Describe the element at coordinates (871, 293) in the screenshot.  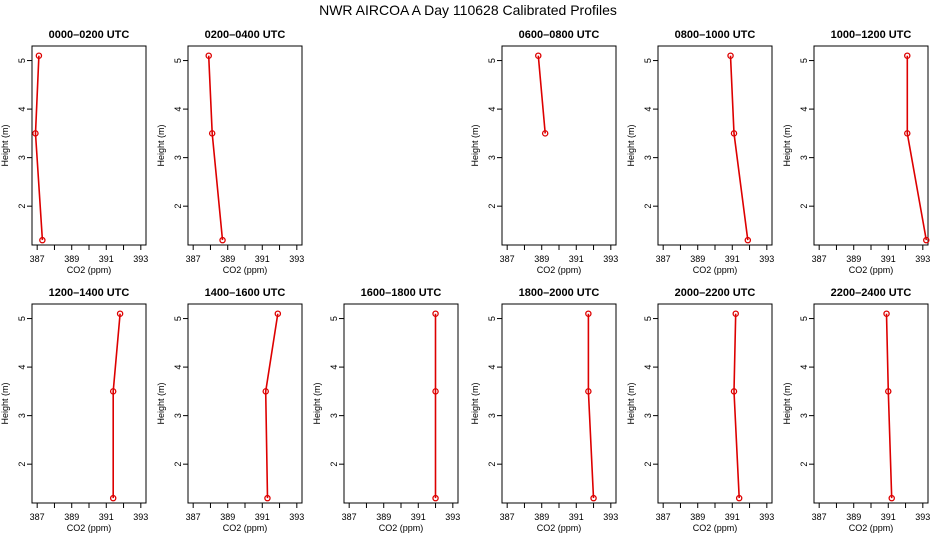
I see `panel-title: 2200–2400 UTC` at that location.